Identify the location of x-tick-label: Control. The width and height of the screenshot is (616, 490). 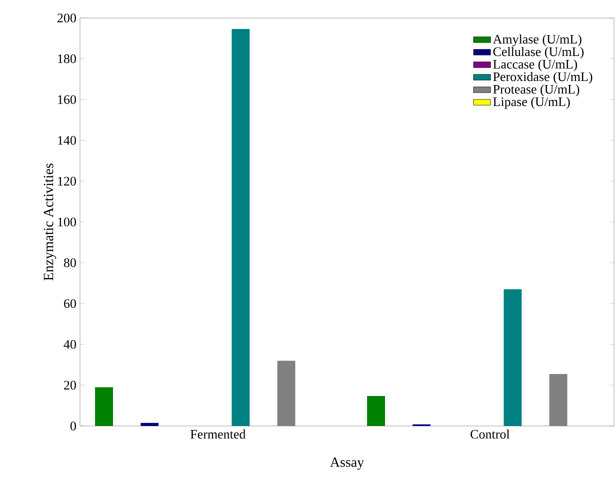
(490, 434).